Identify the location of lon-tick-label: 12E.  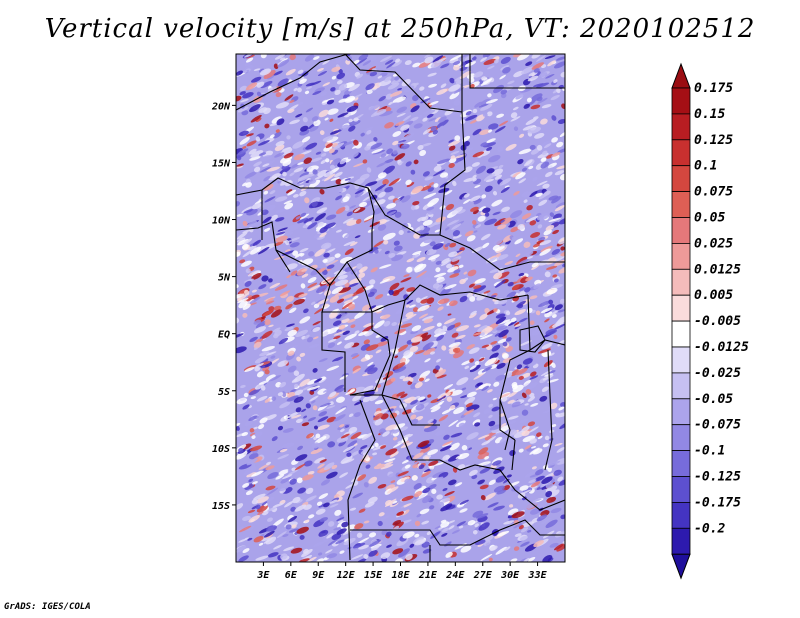
(346, 575).